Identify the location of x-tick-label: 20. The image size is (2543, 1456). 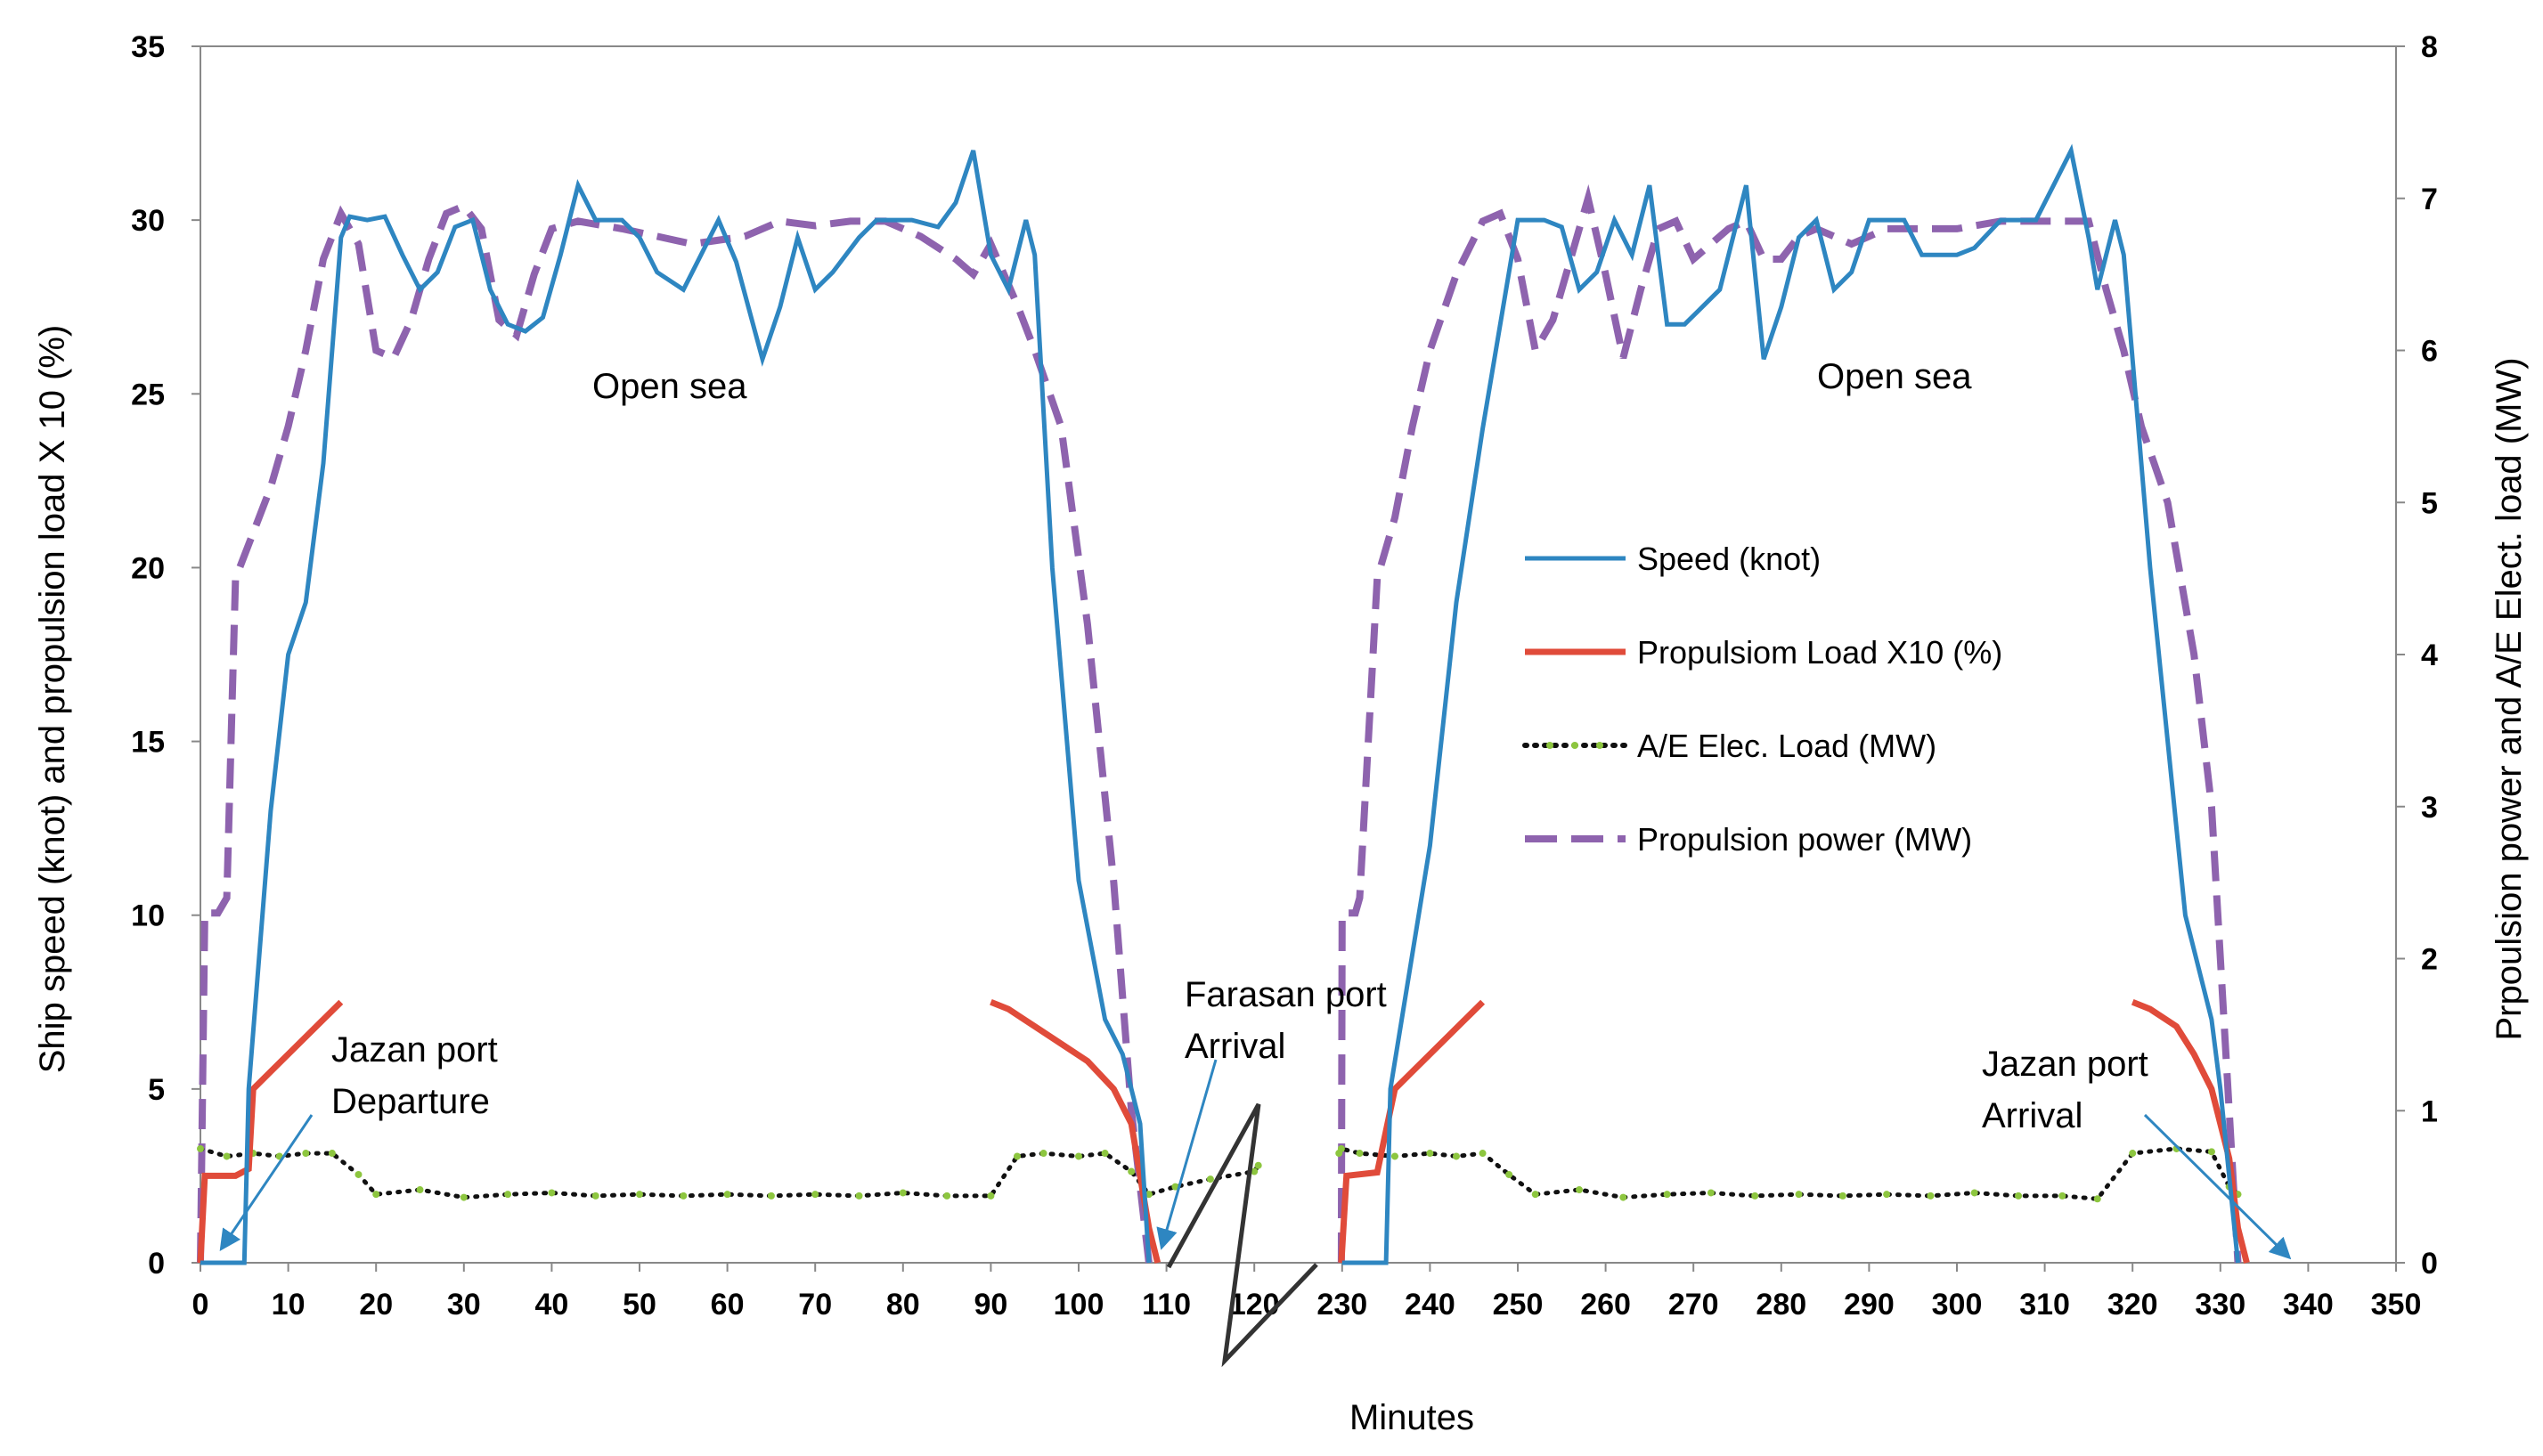
(376, 1305).